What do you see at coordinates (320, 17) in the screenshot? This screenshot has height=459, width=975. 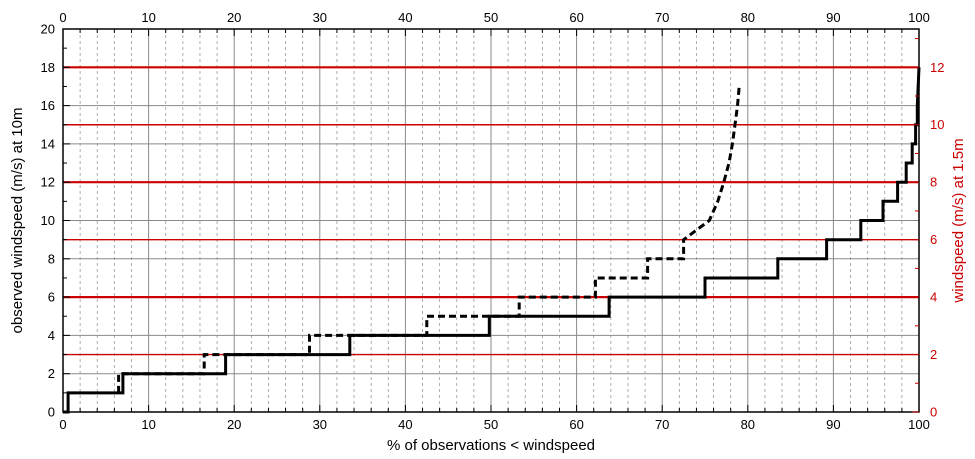 I see `x-tick-label-top: 30` at bounding box center [320, 17].